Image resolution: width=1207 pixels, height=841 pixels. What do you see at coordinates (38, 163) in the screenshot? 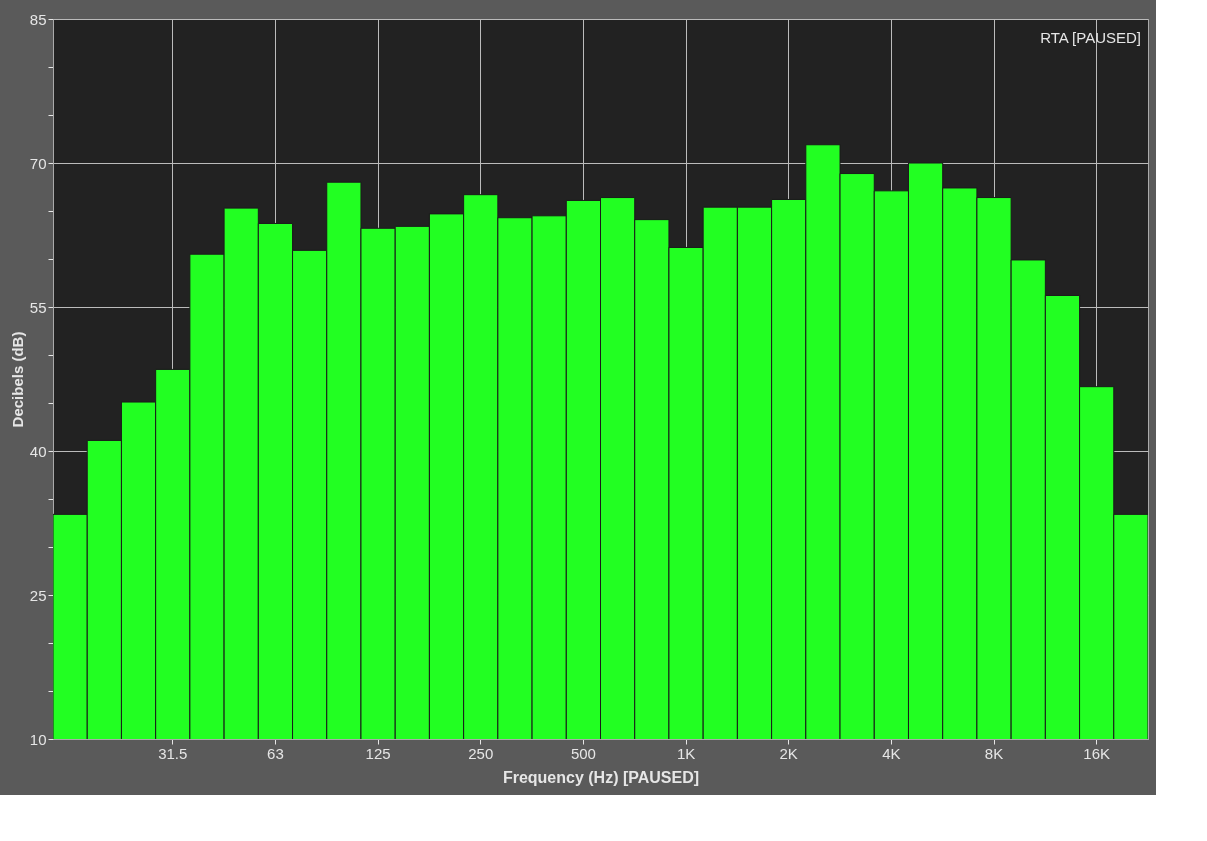
I see `y-tick-label: 70` at bounding box center [38, 163].